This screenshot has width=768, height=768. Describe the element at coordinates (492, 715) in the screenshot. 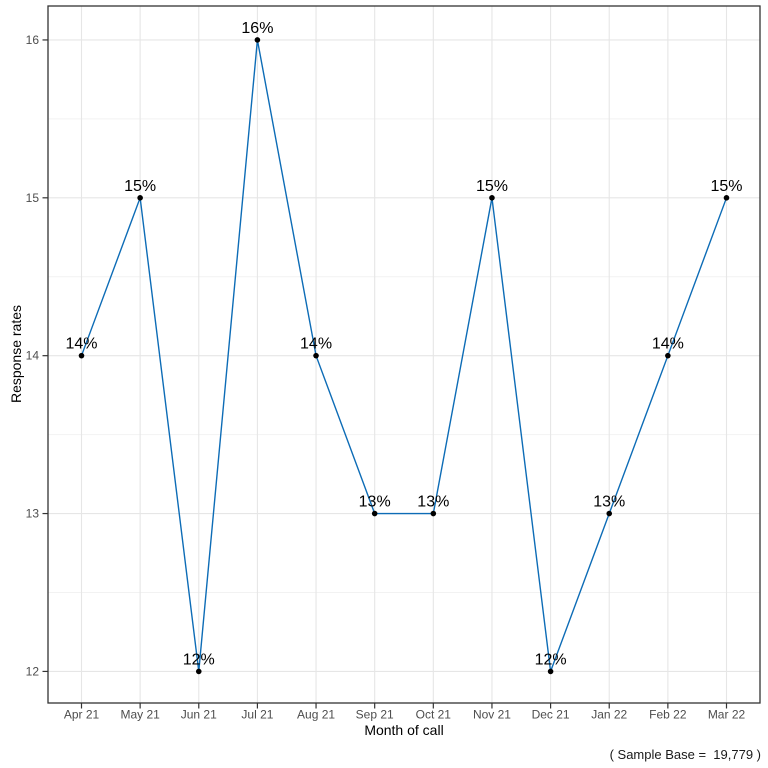

I see `x-tick-label: Nov 21` at that location.